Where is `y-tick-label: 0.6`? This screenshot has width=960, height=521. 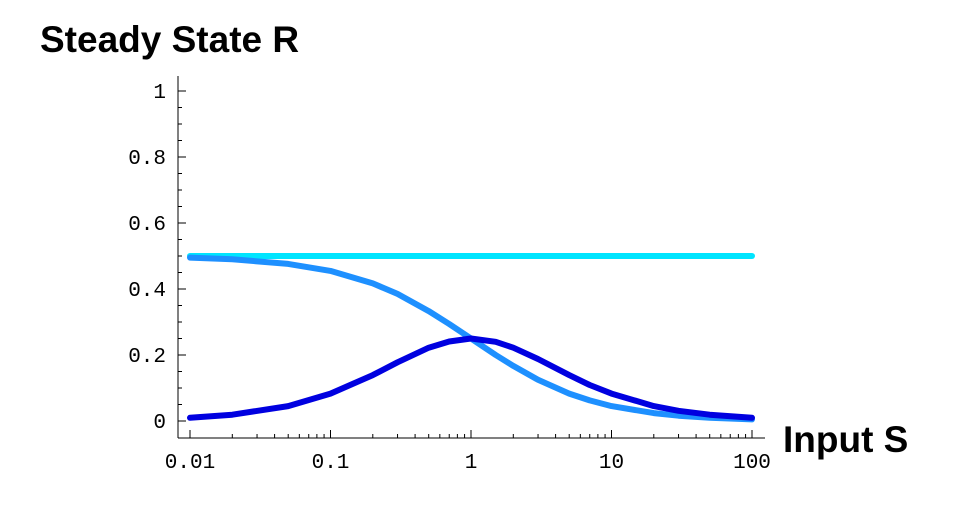 y-tick-label: 0.6 is located at coordinates (147, 225).